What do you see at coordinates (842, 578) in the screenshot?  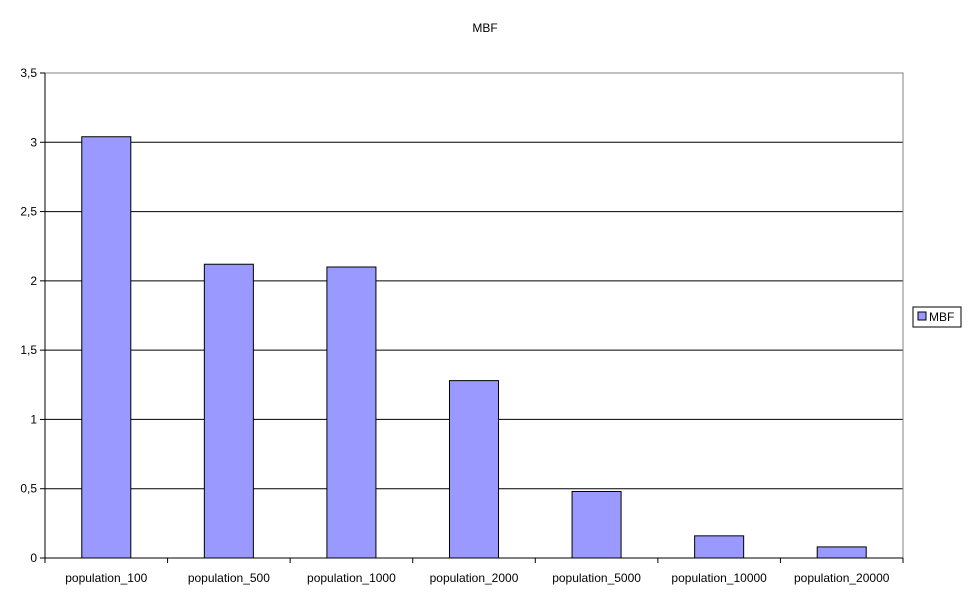 I see `x-tick-label: population_20000` at bounding box center [842, 578].